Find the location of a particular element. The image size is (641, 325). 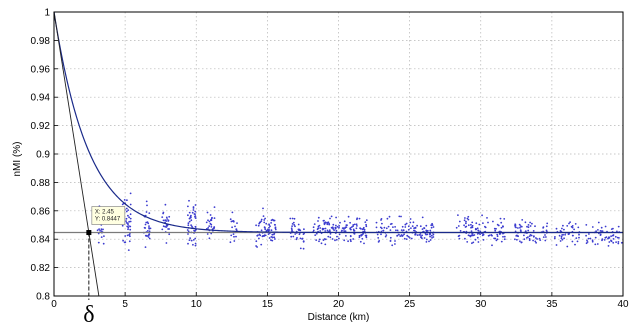

tangent-line is located at coordinates (76, 154).